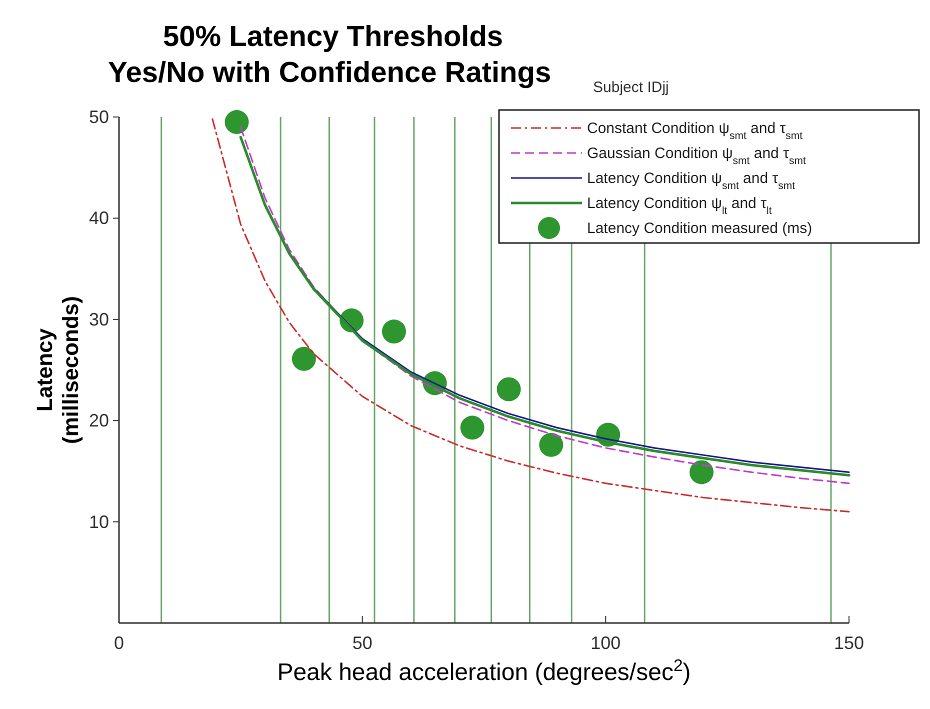  I want to click on x-axis-title: Peak head acceleration (degrees/sec$^{2}$), so click(484, 671).